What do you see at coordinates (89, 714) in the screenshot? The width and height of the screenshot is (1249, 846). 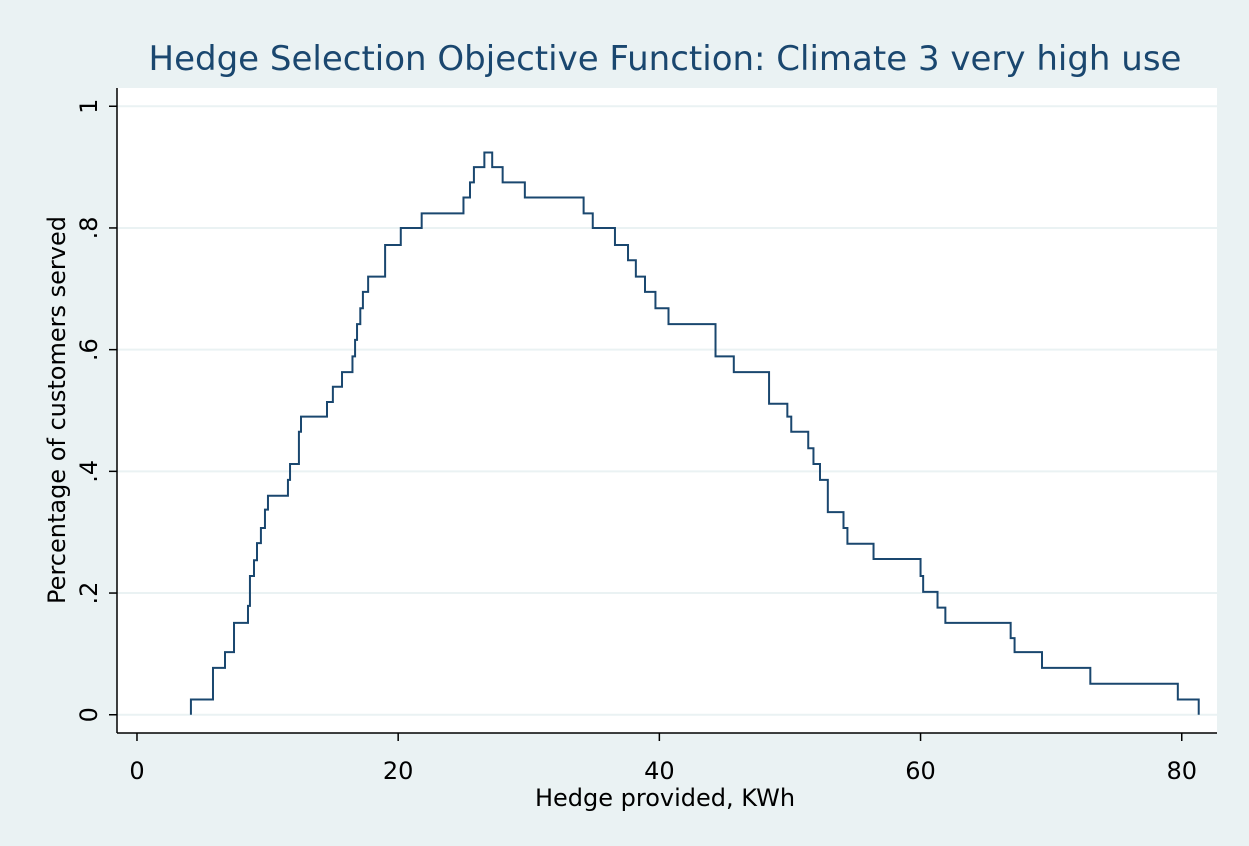 I see `y-tick-label: 0` at bounding box center [89, 714].